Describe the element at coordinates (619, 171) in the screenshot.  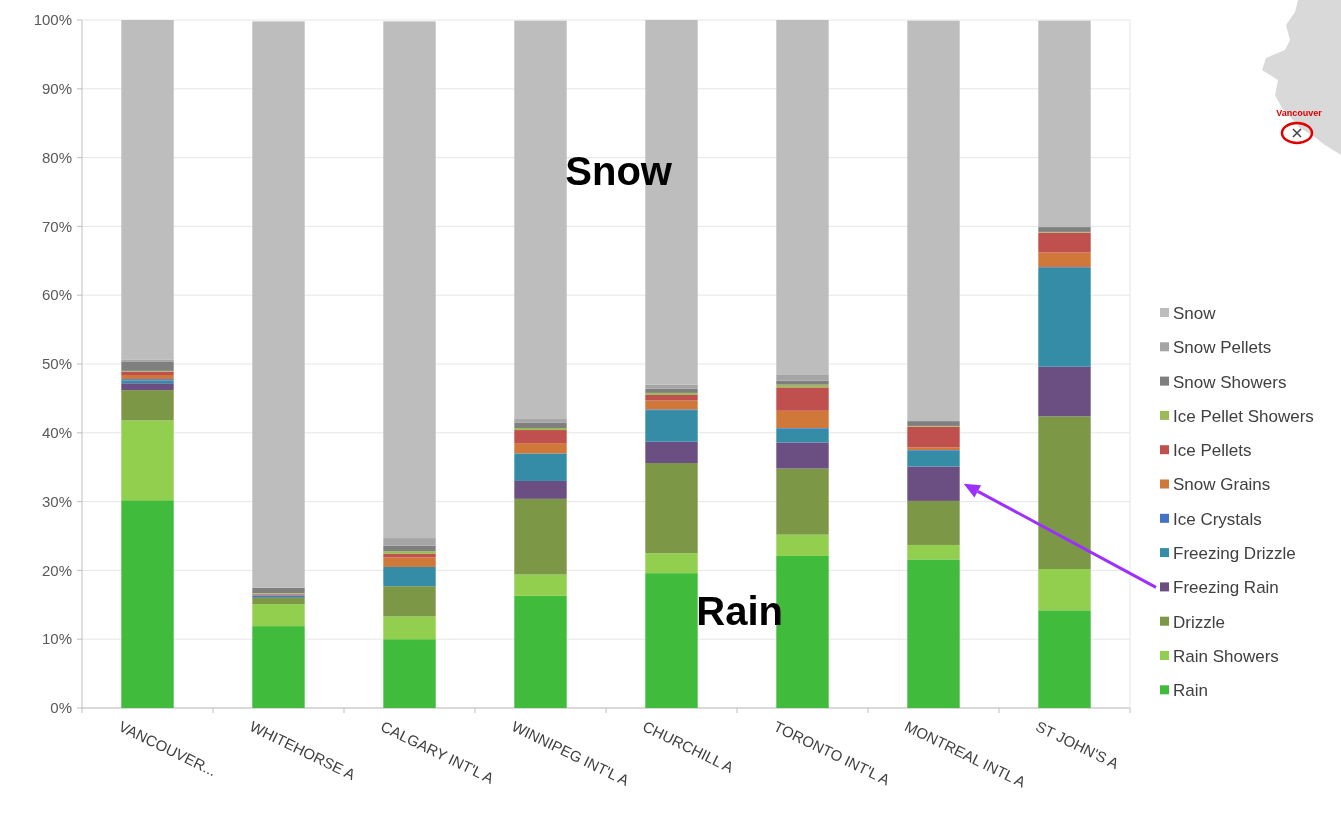
I see `annotation: Snow` at that location.